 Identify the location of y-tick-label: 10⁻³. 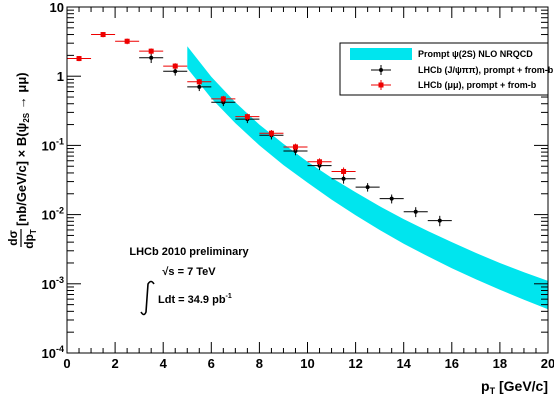
(53, 283).